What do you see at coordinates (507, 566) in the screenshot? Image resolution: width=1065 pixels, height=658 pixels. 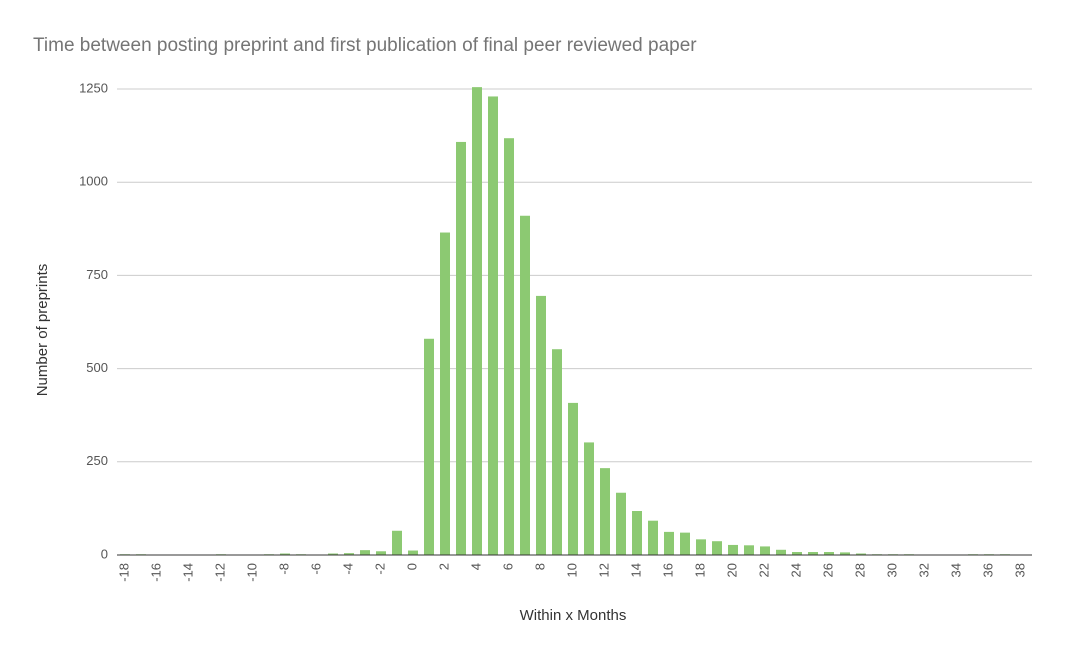 I see `x-tick-label: 6` at bounding box center [507, 566].